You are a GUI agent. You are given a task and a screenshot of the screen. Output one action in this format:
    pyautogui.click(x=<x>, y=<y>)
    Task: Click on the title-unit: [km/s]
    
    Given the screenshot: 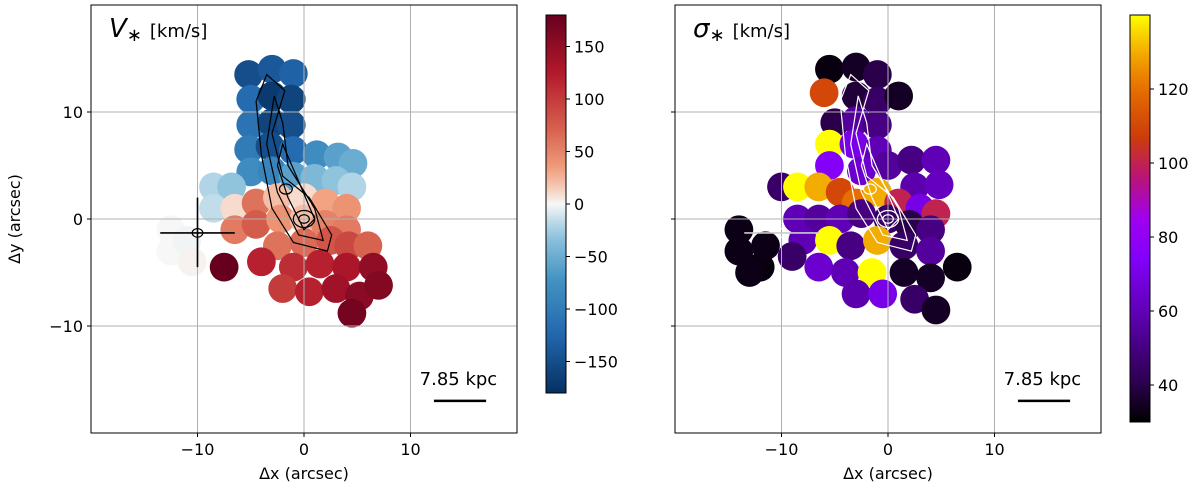 What is the action you would take?
    pyautogui.click(x=178, y=31)
    